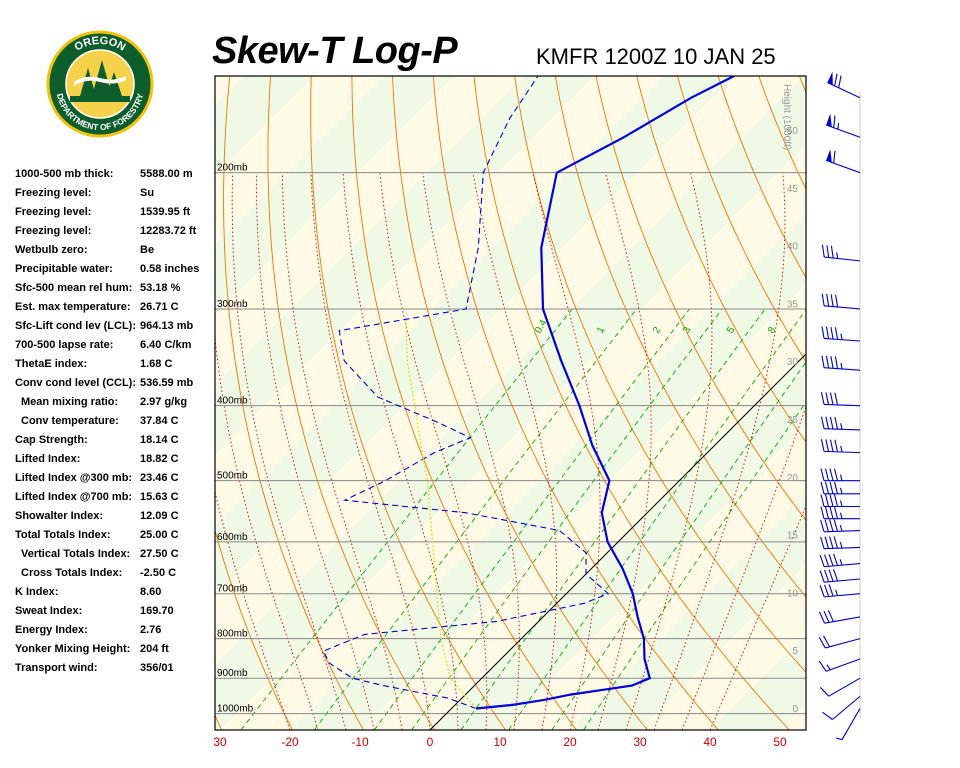  I want to click on stat-row: Energy Index: 2.76, so click(115, 633).